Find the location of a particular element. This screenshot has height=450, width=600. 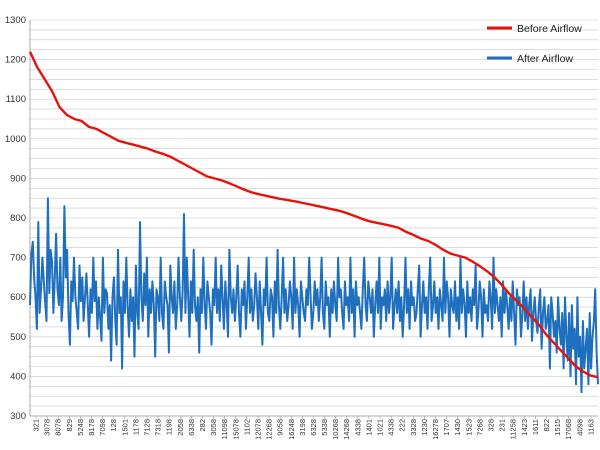

x-tick-label: 5248 is located at coordinates (80, 427).